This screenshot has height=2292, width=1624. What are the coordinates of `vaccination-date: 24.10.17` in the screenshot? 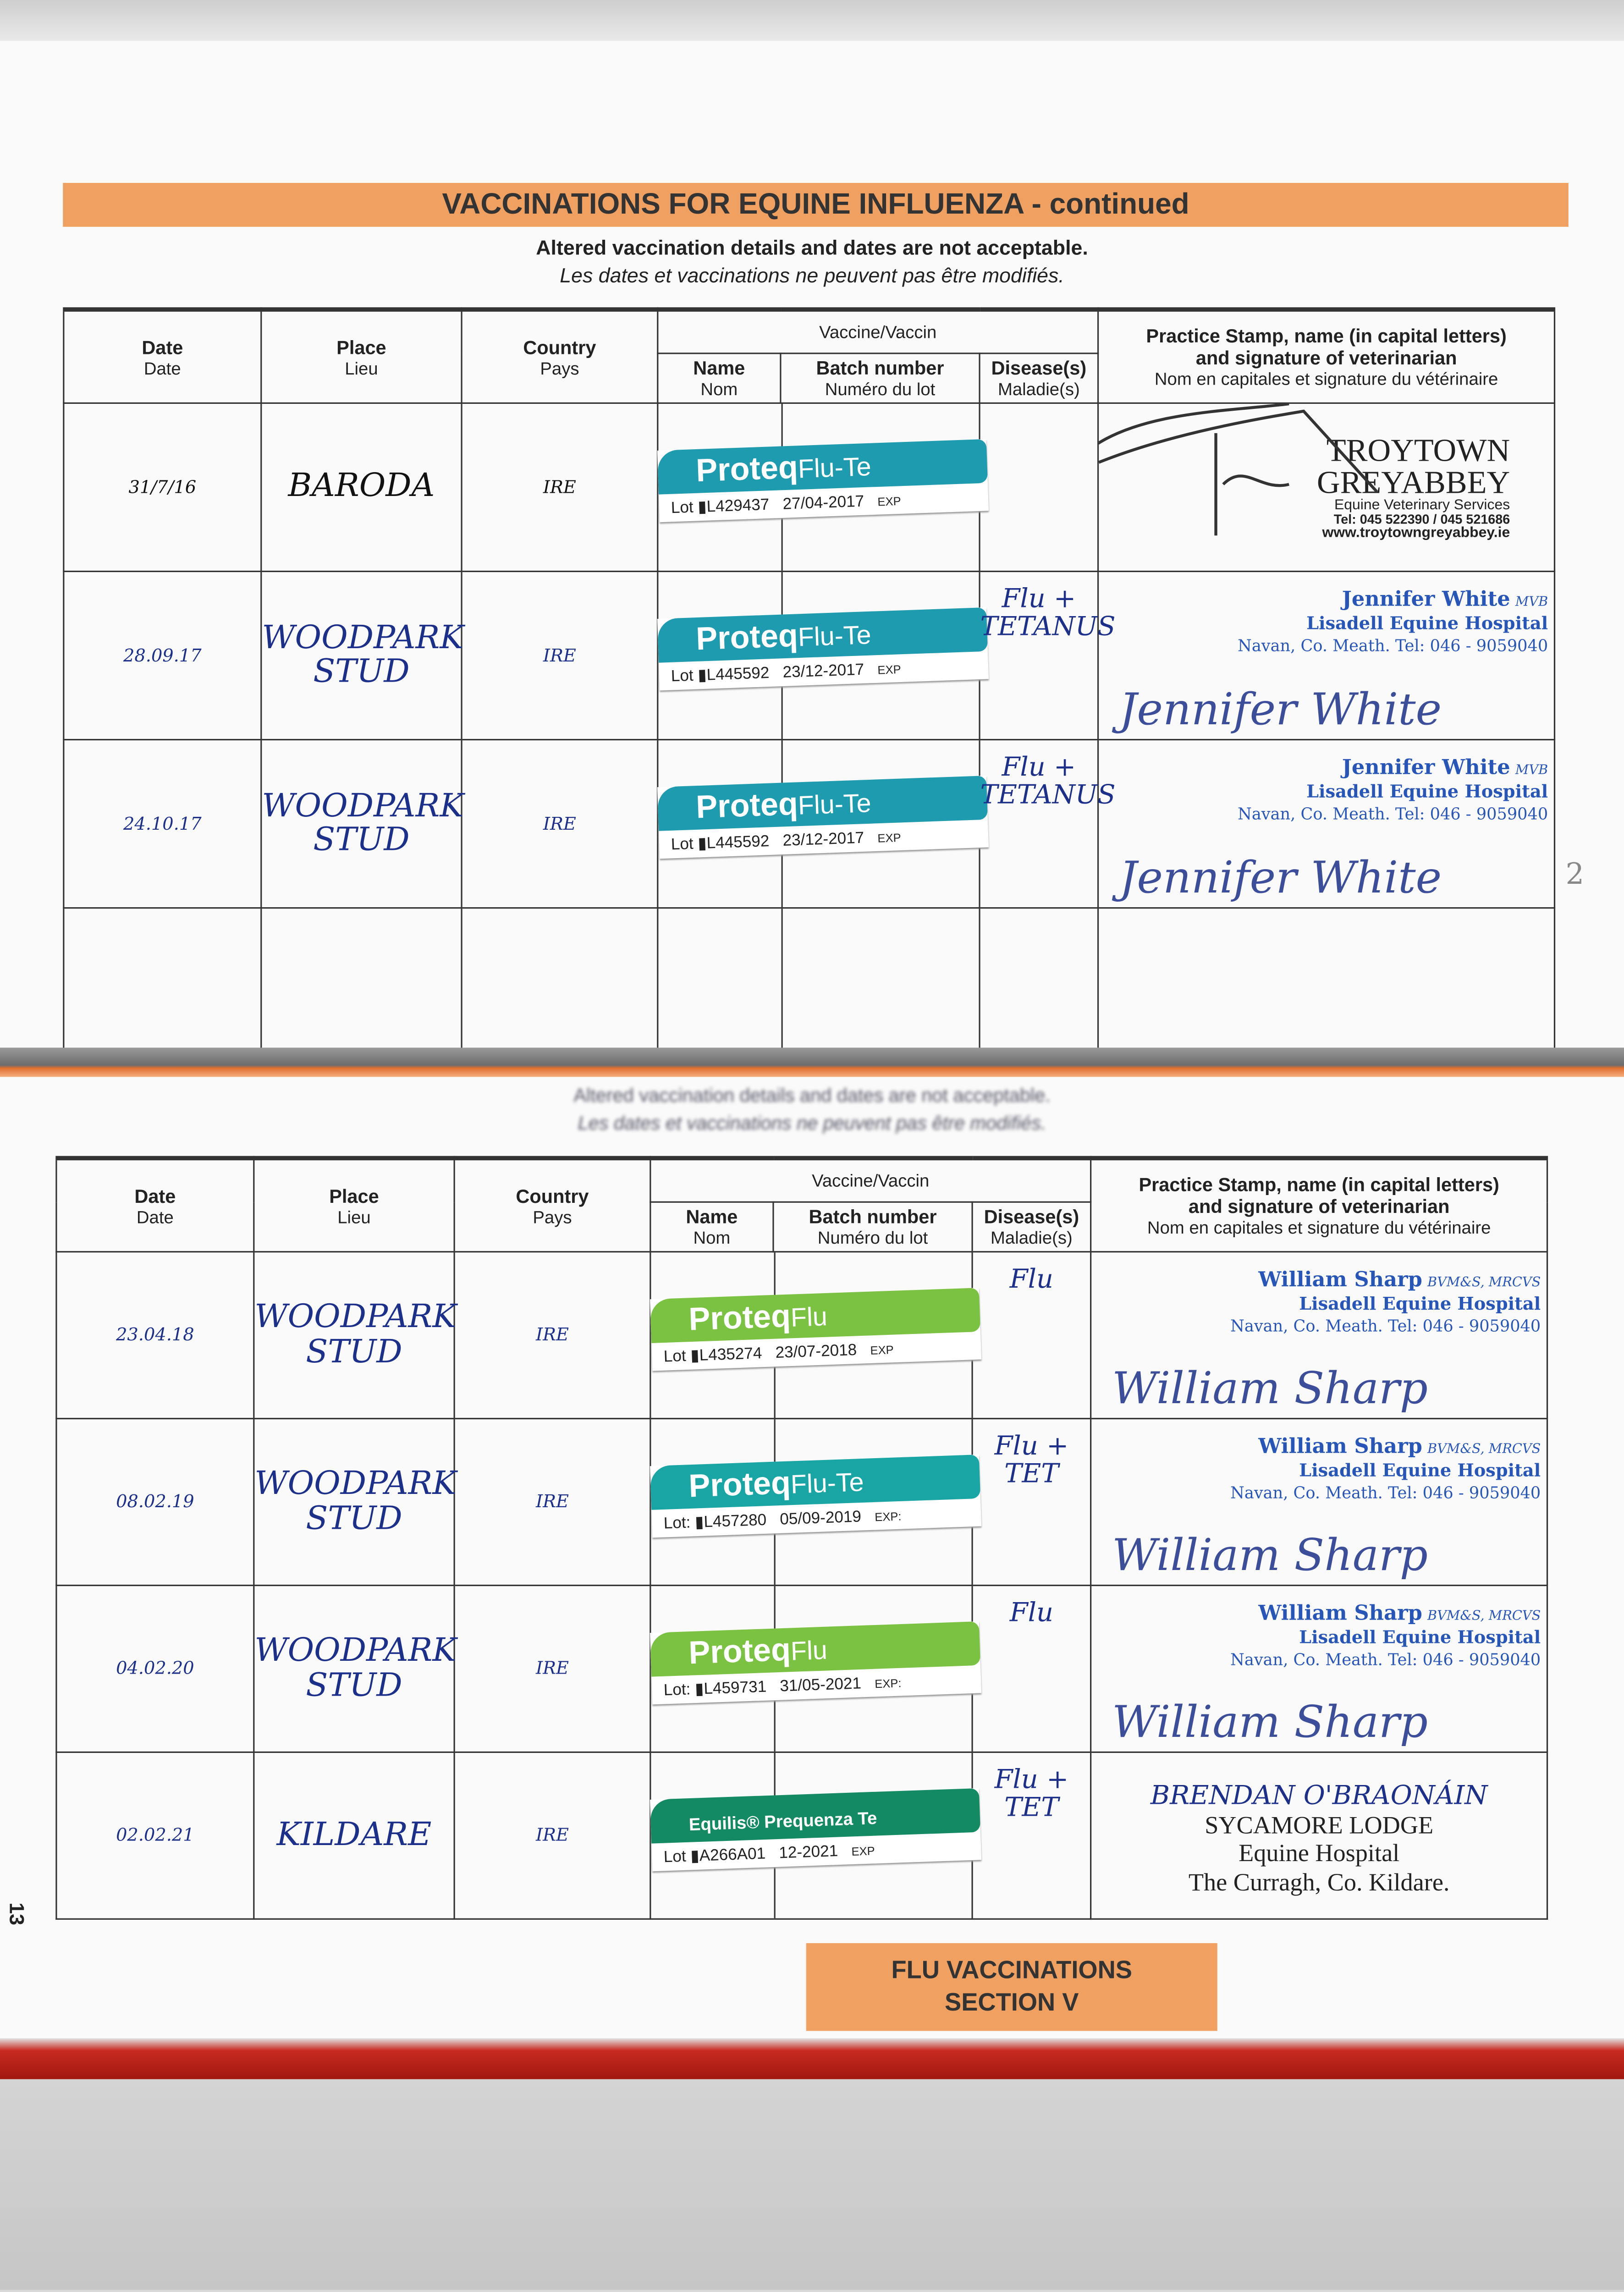 It's located at (162, 823).